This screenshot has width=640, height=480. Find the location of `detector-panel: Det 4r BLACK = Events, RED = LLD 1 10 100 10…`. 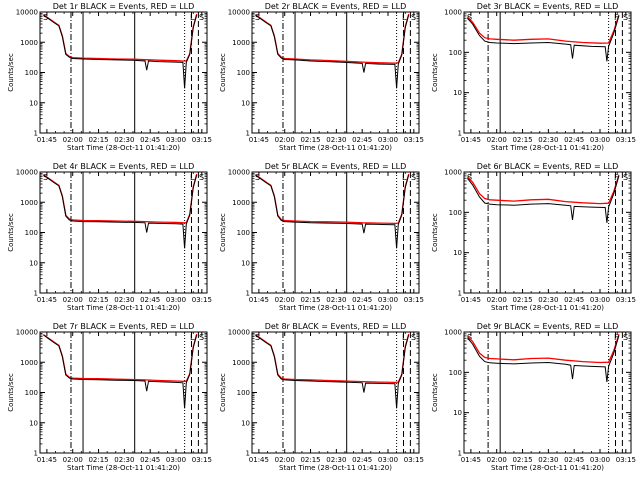

detector-panel: Det 4r BLACK = Events, RED = LLD 1 10 100 10… is located at coordinates (109, 237).